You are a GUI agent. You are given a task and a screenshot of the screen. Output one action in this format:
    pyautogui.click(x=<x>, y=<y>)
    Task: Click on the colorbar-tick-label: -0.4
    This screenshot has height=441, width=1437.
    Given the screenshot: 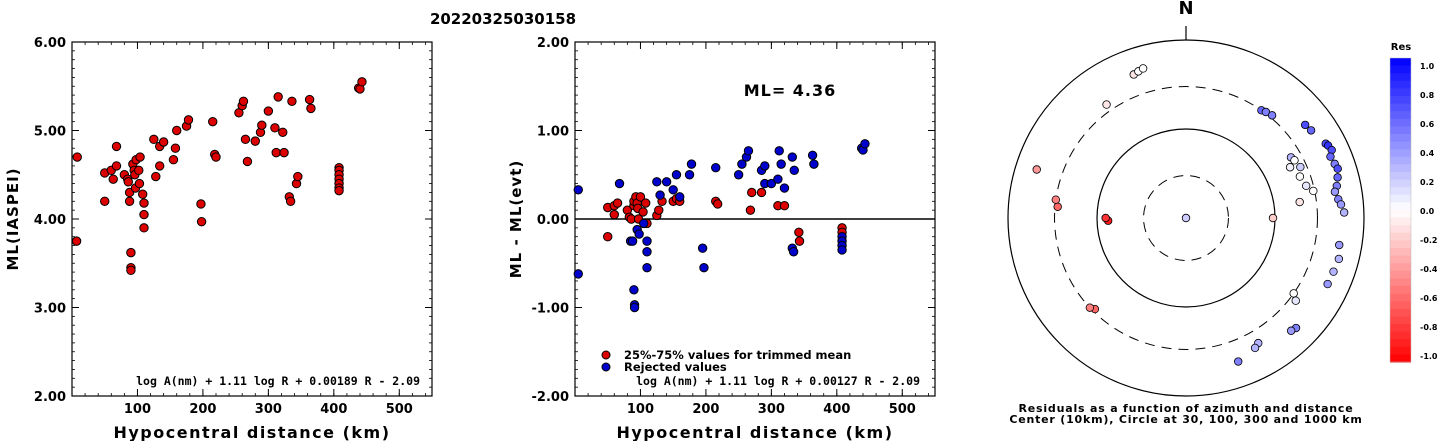 What is the action you would take?
    pyautogui.click(x=1428, y=269)
    